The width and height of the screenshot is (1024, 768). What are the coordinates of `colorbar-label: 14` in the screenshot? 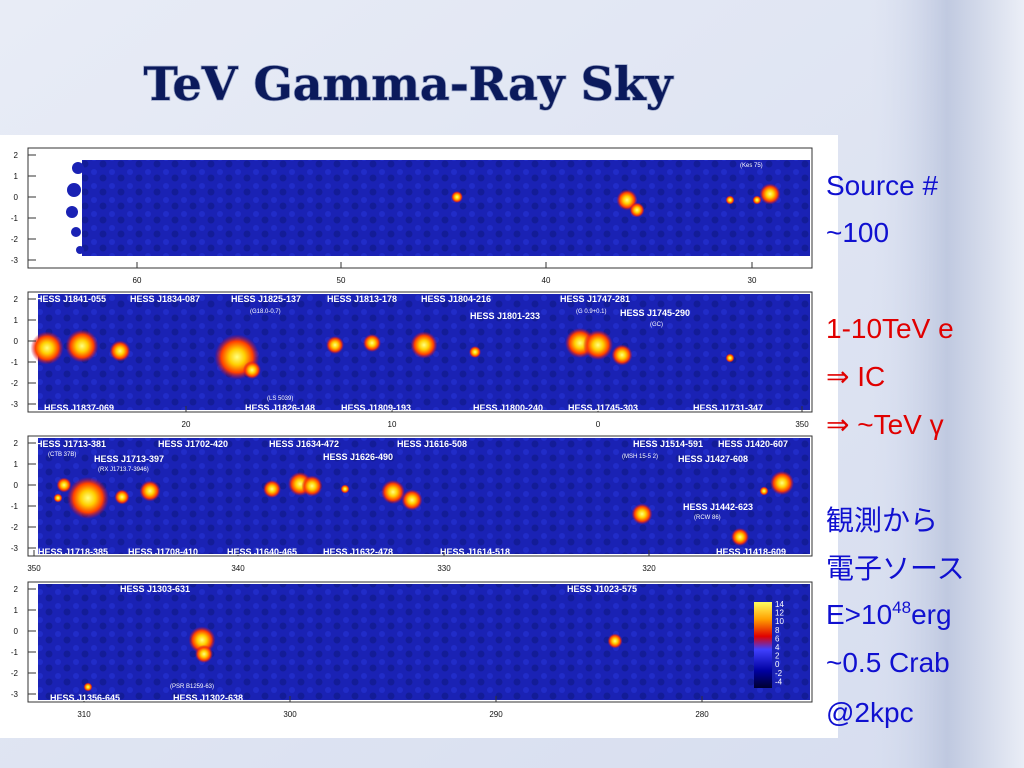 It's located at (779, 604).